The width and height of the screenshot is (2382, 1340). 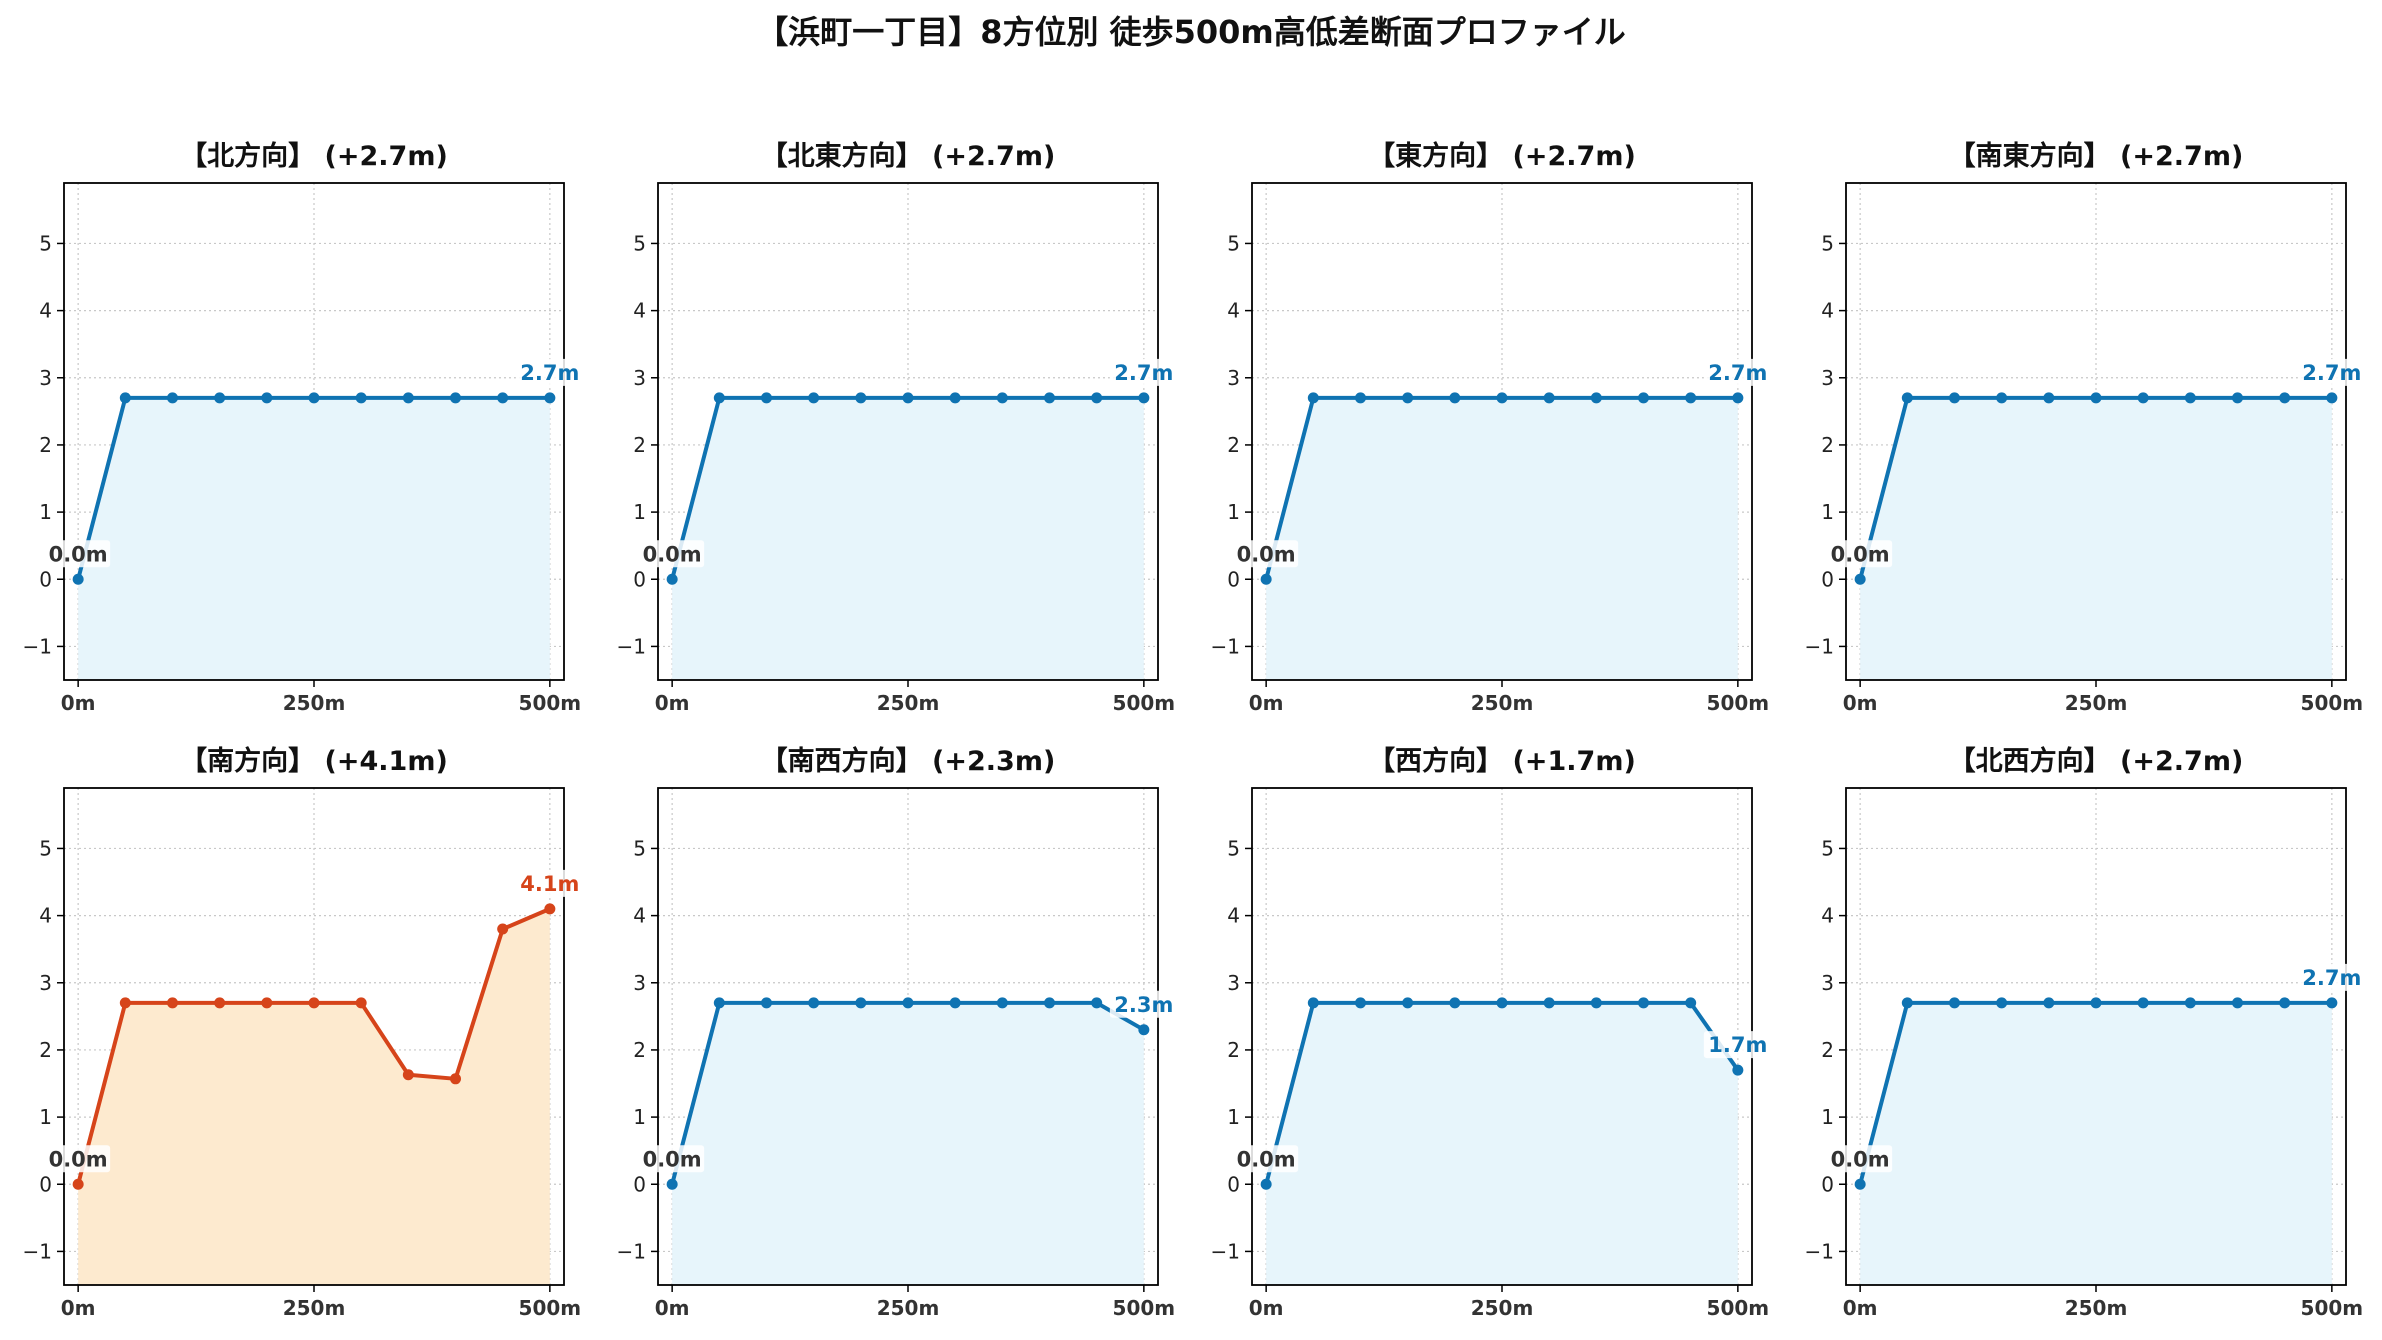 I want to click on figure-suptitle: 【浜町一丁目】8方位別 徒歩500m高低差断面プロファイル, so click(x=1191, y=32).